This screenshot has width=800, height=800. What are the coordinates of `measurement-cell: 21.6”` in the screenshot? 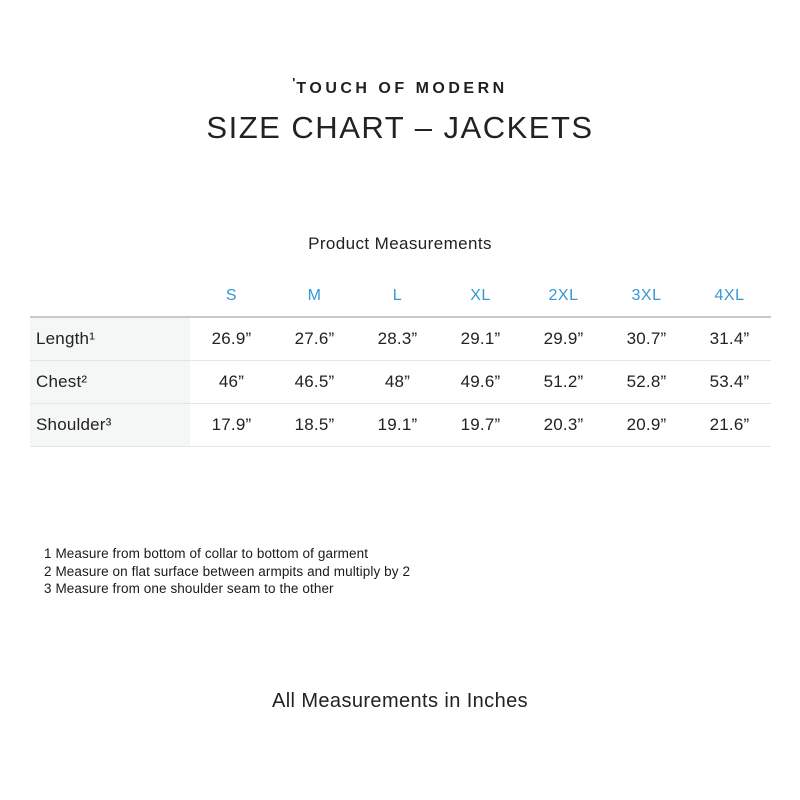 It's located at (729, 424).